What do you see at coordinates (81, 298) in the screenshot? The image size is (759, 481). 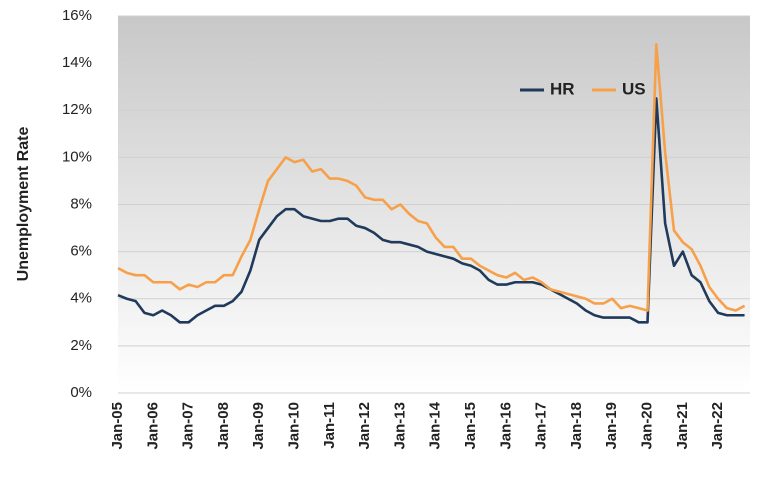 I see `y-tick-label: 4%` at bounding box center [81, 298].